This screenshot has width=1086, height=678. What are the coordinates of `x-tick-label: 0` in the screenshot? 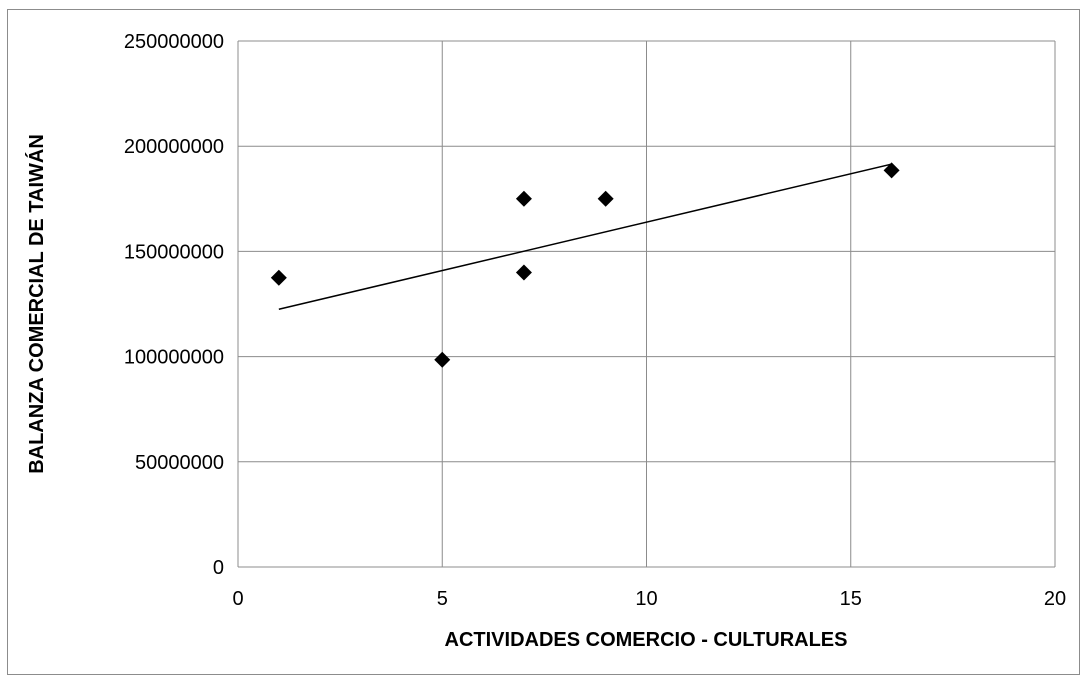 It's located at (237, 599).